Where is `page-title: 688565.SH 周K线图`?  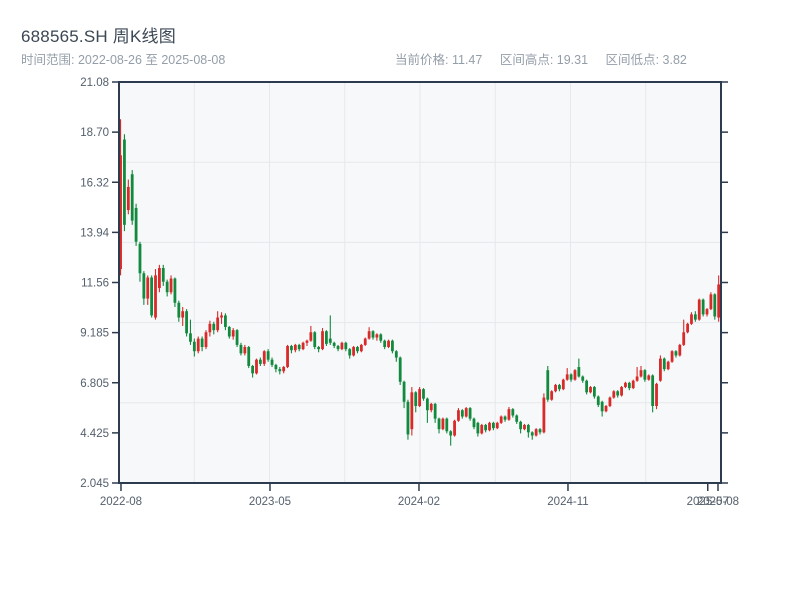
page-title: 688565.SH 周K线图 is located at coordinates (98, 36).